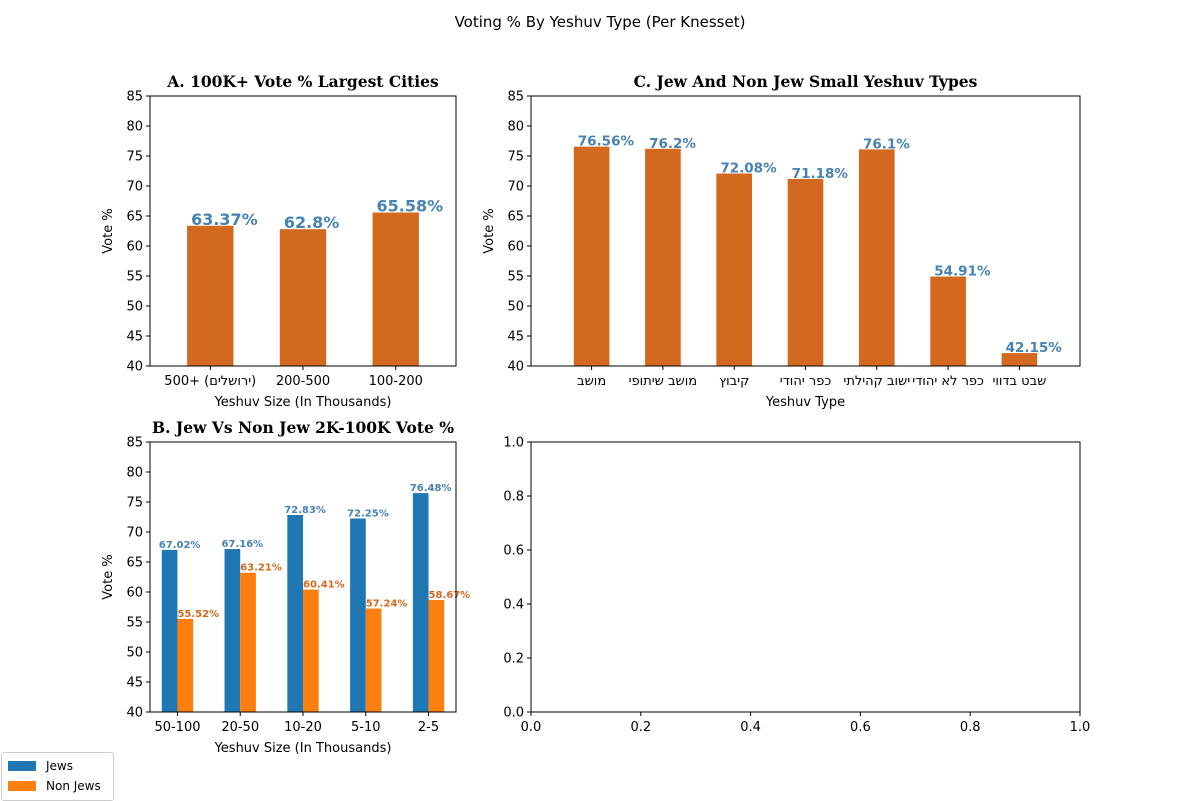 This screenshot has width=1200, height=801. Describe the element at coordinates (531, 727) in the screenshot. I see `chart-empty-xtick-label: 0.0` at that location.